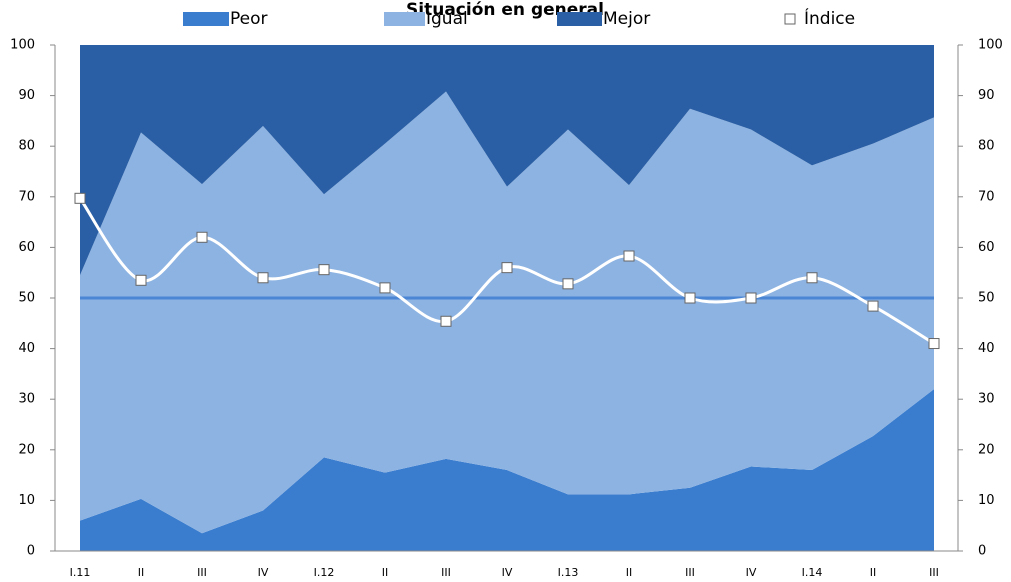  What do you see at coordinates (986, 500) in the screenshot?
I see `y2-tick-label: 10` at bounding box center [986, 500].